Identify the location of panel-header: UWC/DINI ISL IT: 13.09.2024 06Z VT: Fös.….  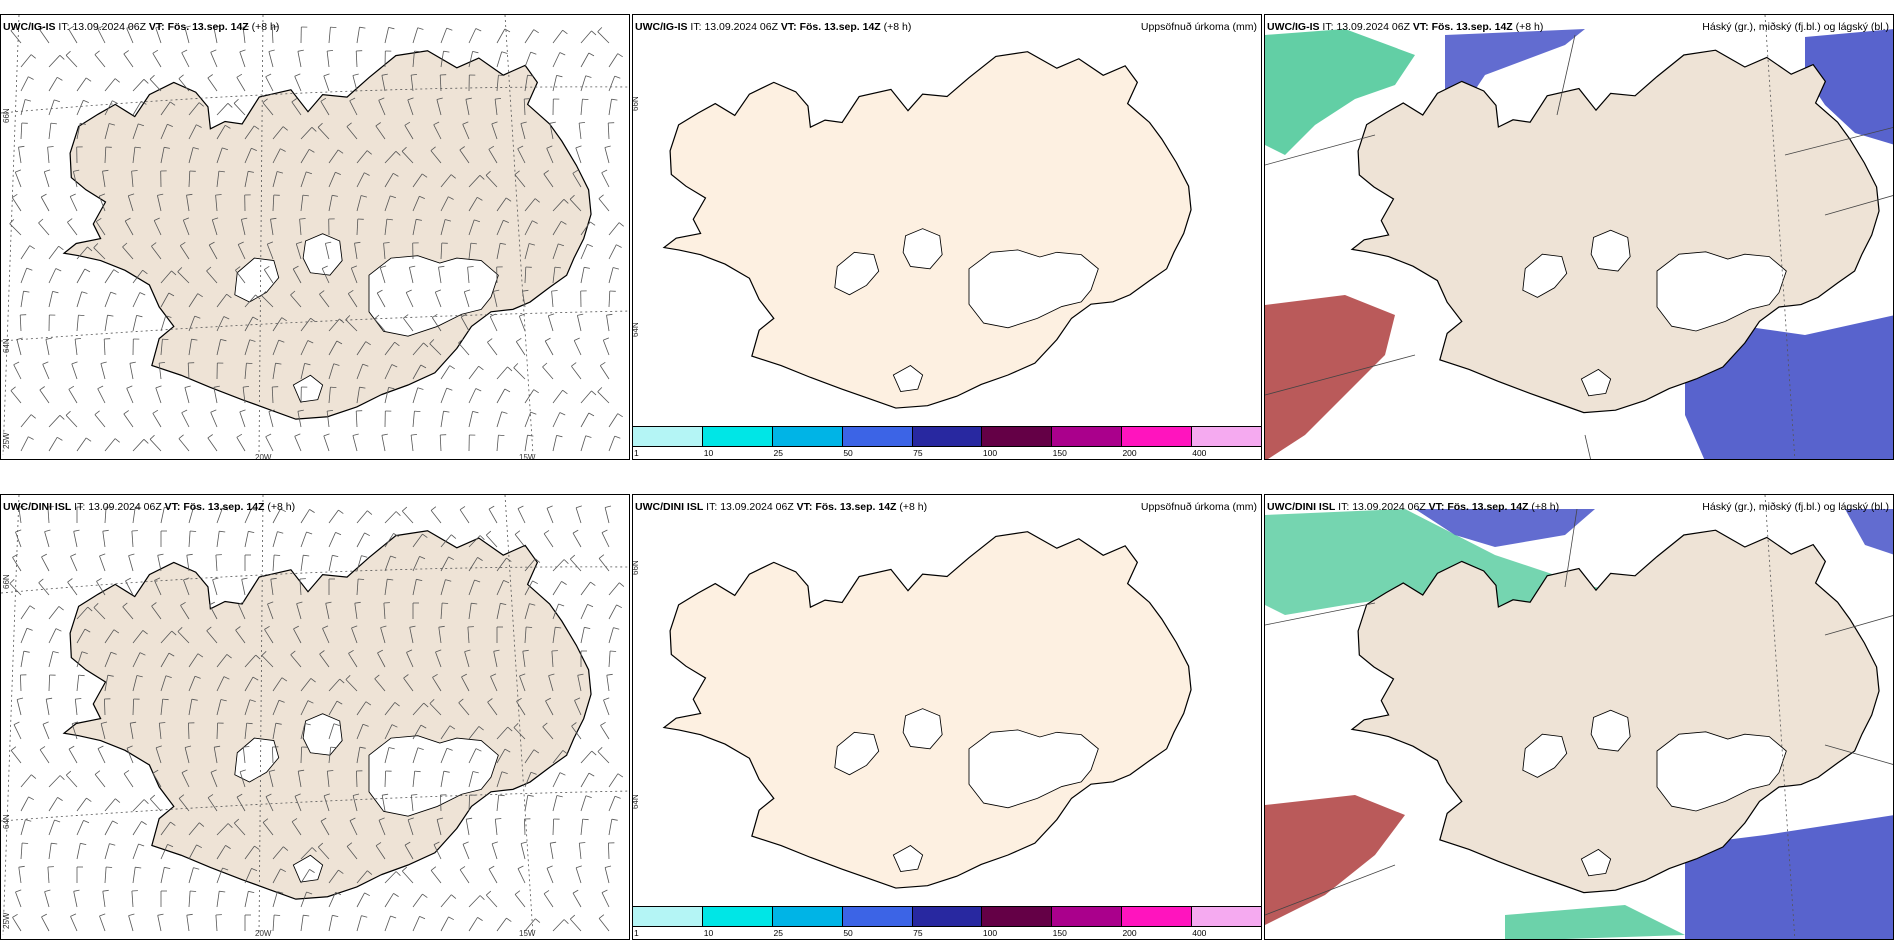
(946, 508).